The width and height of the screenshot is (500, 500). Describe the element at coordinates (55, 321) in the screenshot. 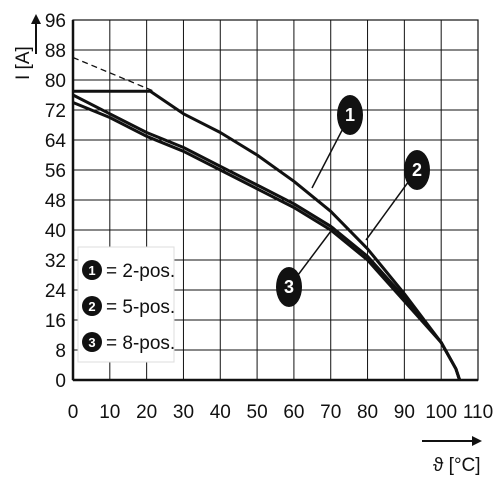

I see `y-tick-label: 16` at that location.